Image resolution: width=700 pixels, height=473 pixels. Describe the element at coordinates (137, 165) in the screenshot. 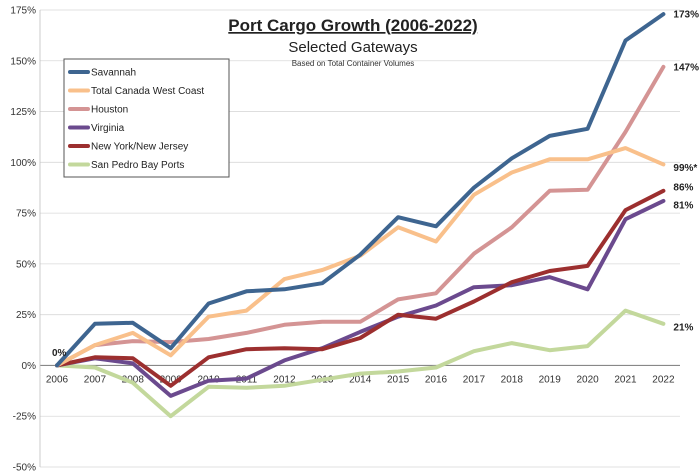

I see `legend-label: San Pedro Bay Ports` at that location.